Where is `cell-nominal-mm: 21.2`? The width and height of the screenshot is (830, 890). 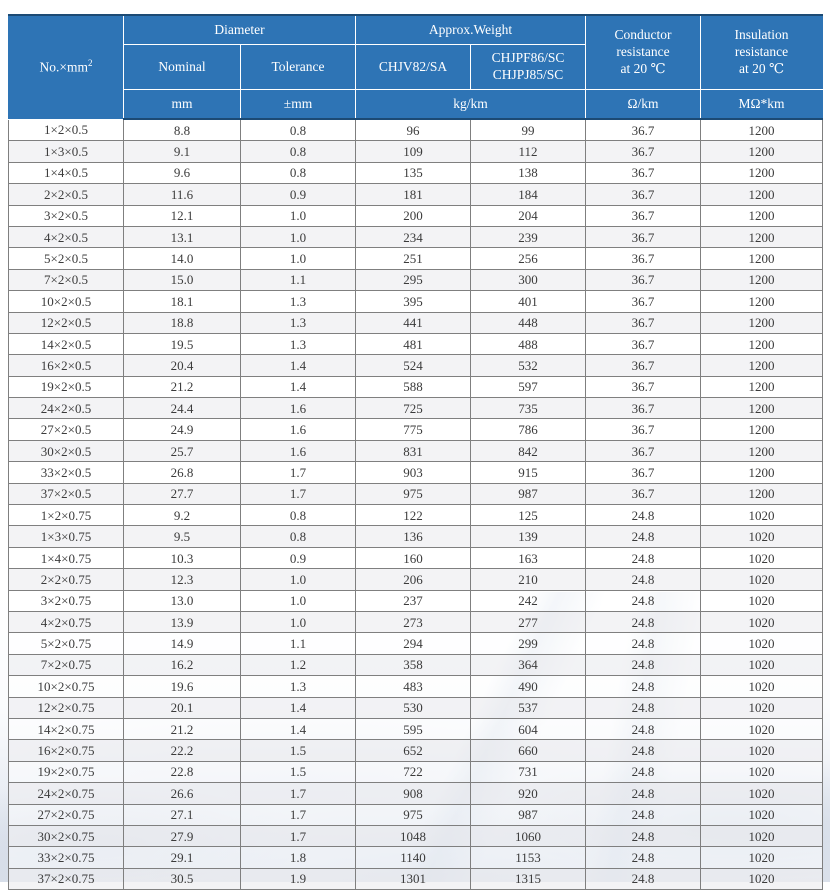
cell-nominal-mm: 21.2 is located at coordinates (182, 387).